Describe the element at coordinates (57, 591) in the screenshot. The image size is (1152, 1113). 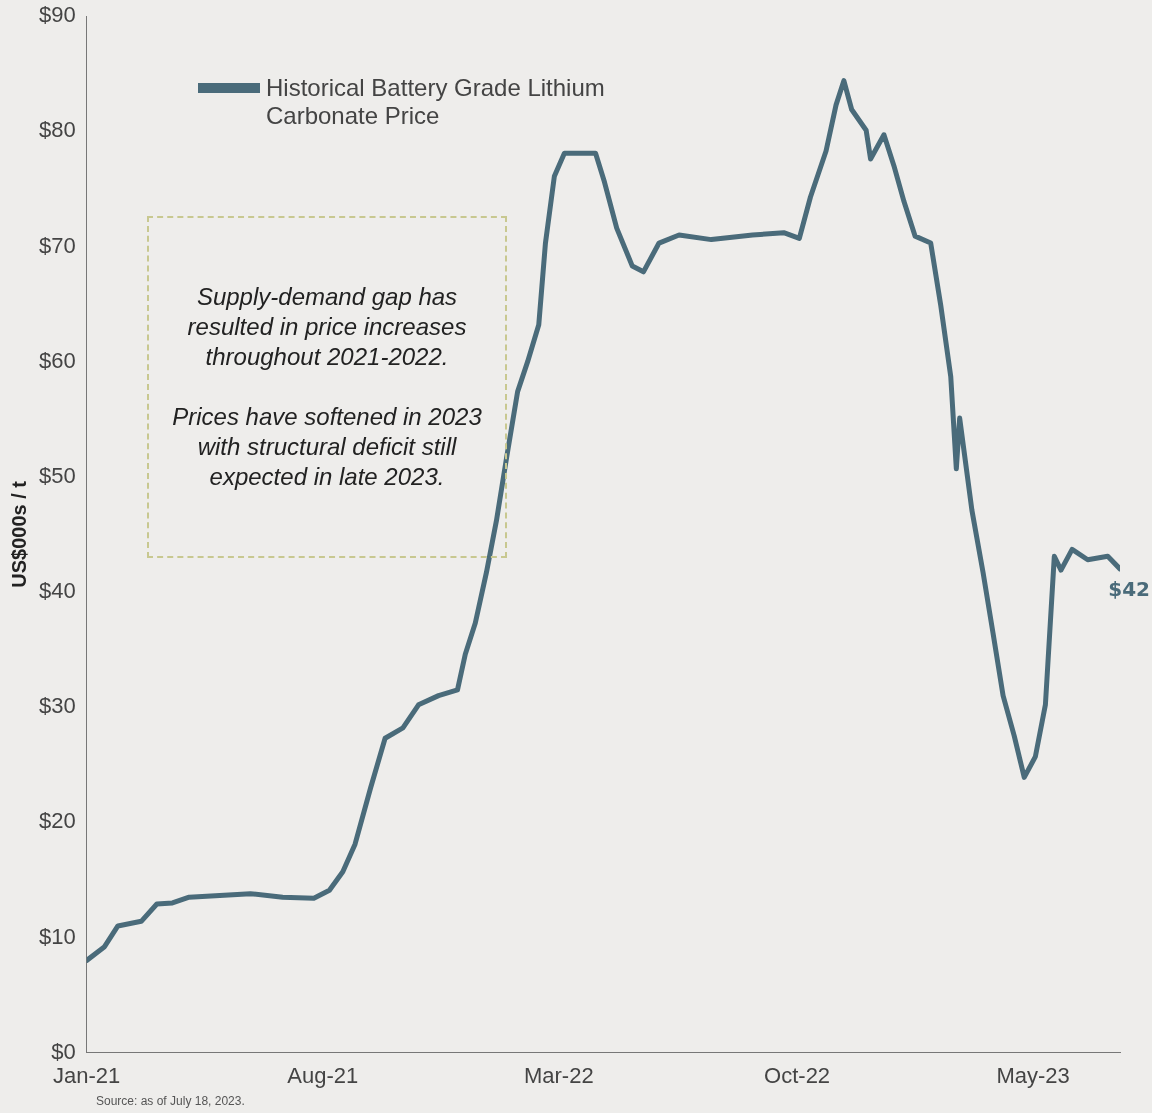
I see `y-tick-label: $40` at that location.